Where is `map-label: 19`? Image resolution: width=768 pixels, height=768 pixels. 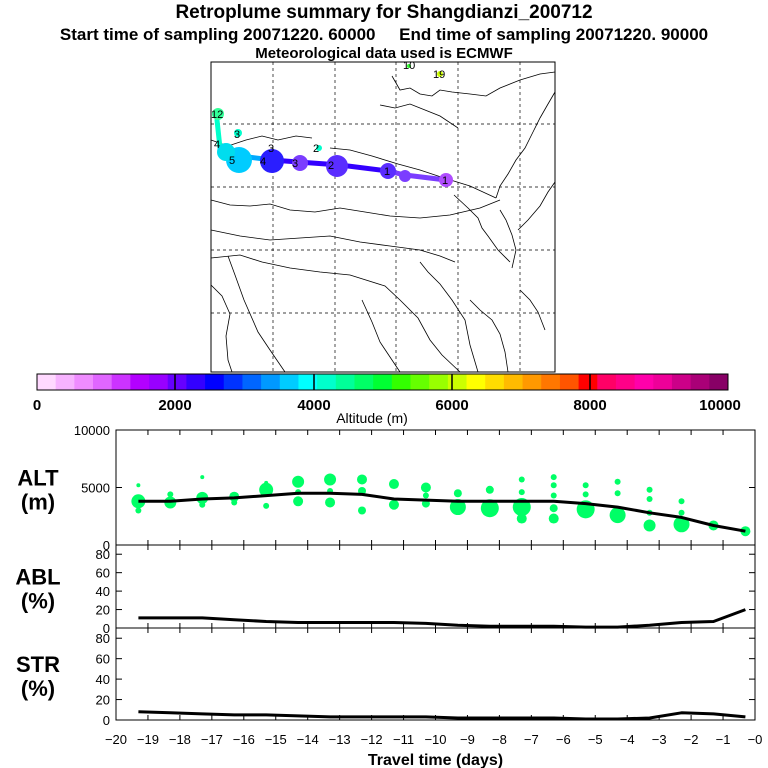
map-label: 19 is located at coordinates (439, 75).